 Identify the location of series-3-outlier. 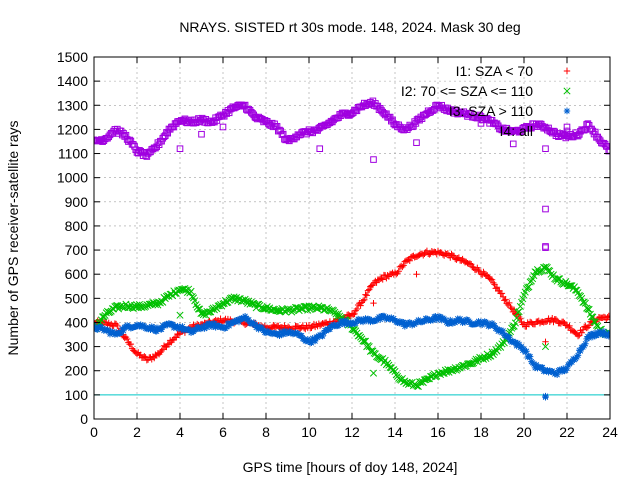
(545, 397).